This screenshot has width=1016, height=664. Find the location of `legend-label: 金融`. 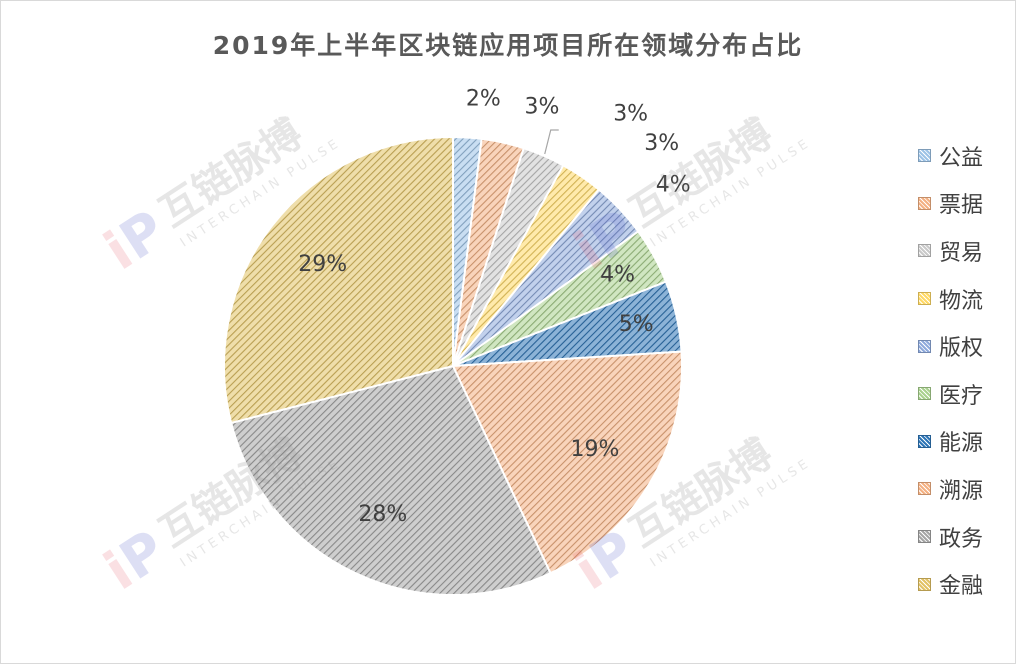

legend-label: 金融 is located at coordinates (961, 587).